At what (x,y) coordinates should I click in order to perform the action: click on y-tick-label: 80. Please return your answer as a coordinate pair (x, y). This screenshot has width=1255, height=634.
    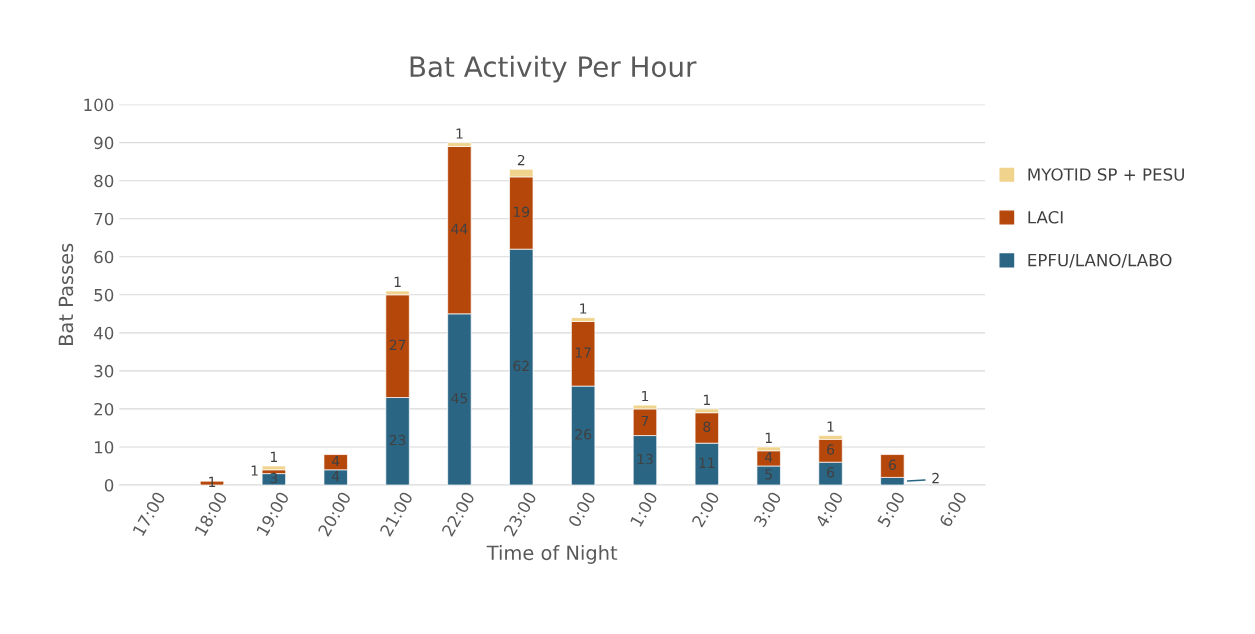
    Looking at the image, I should click on (104, 181).